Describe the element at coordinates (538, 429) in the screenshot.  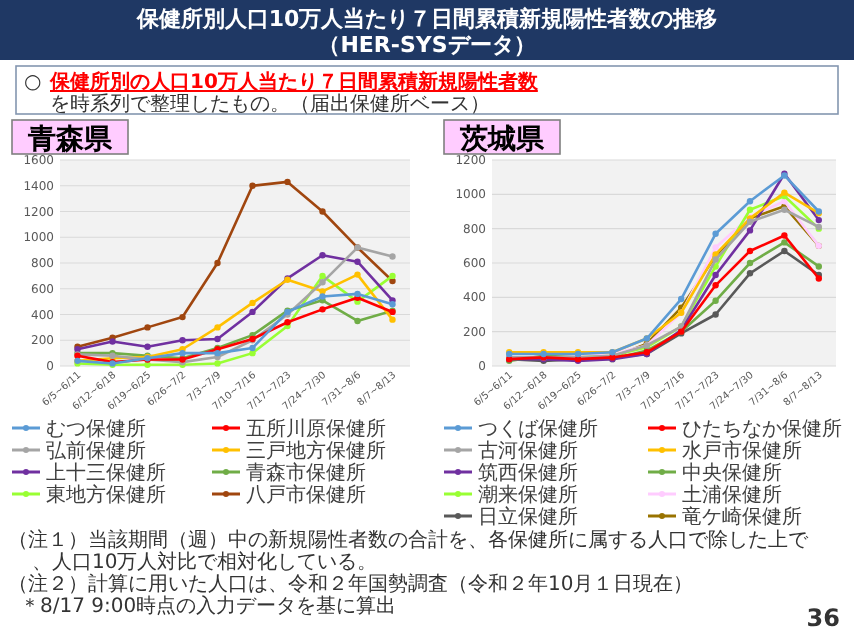
I see `legend-label: つくば保健所` at that location.